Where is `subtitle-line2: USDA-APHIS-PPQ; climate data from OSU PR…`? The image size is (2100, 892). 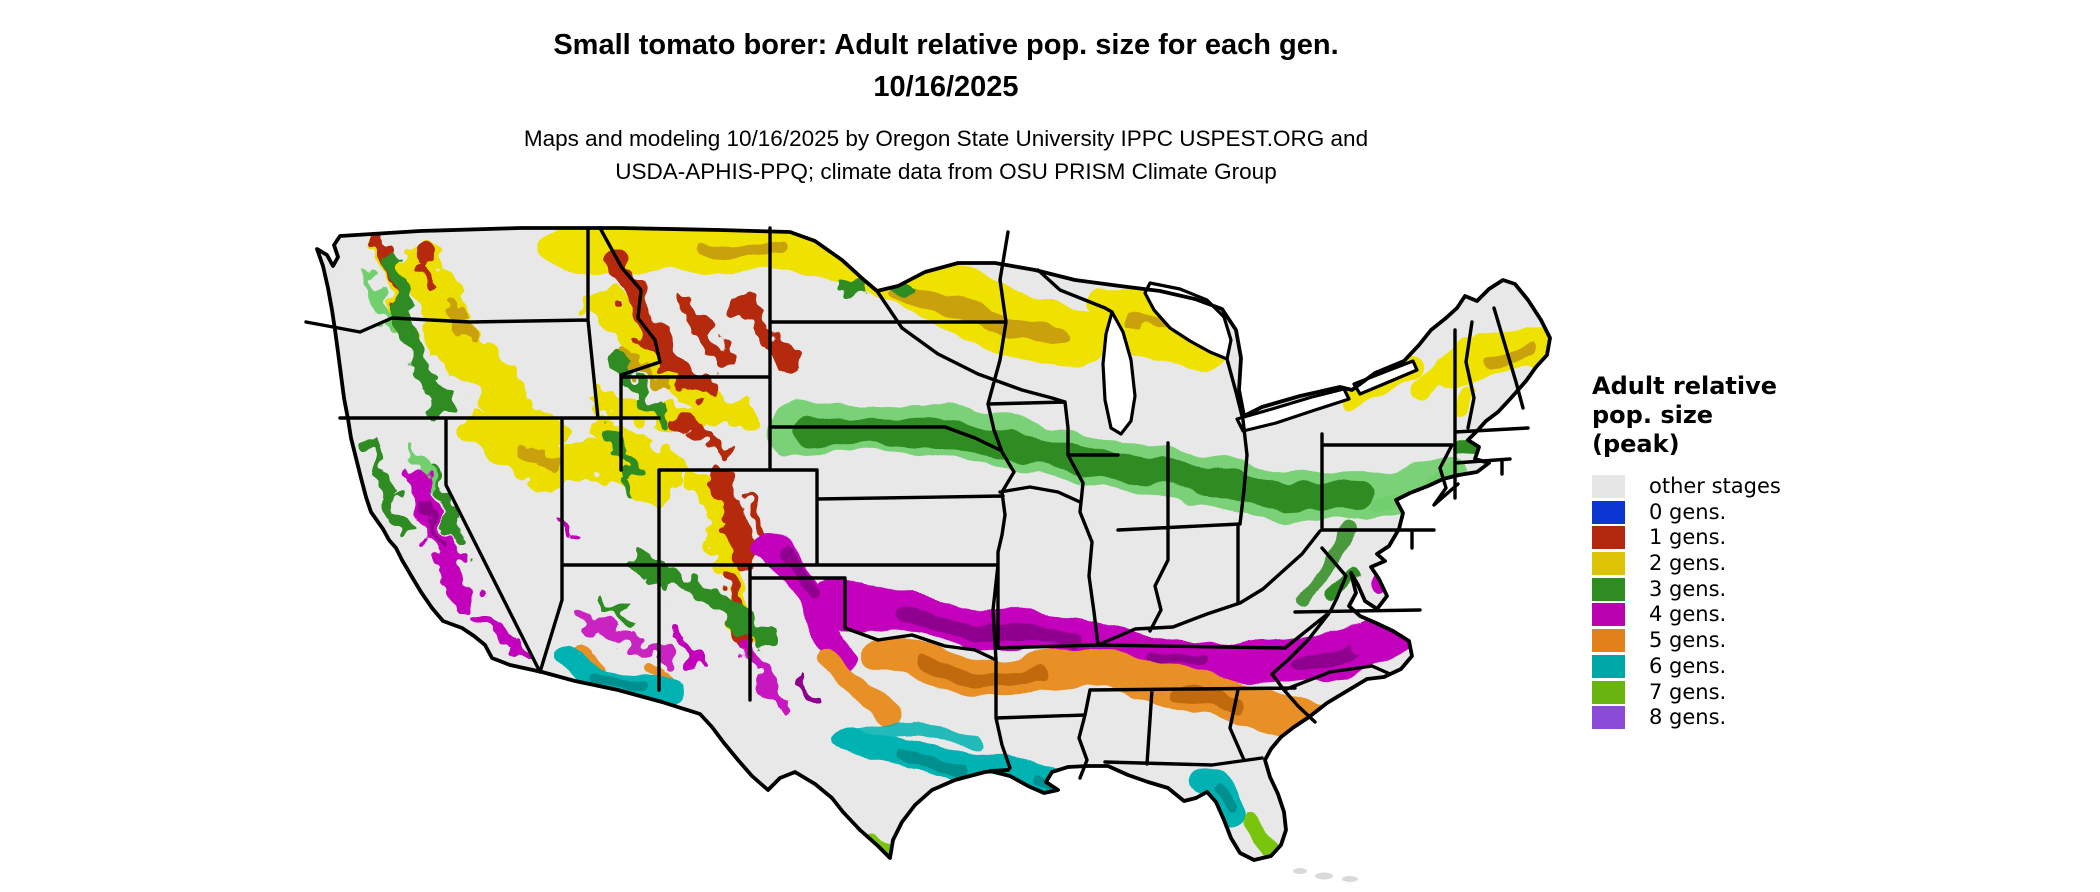
subtitle-line2: USDA-APHIS-PPQ; climate data from OSU PR… is located at coordinates (946, 171).